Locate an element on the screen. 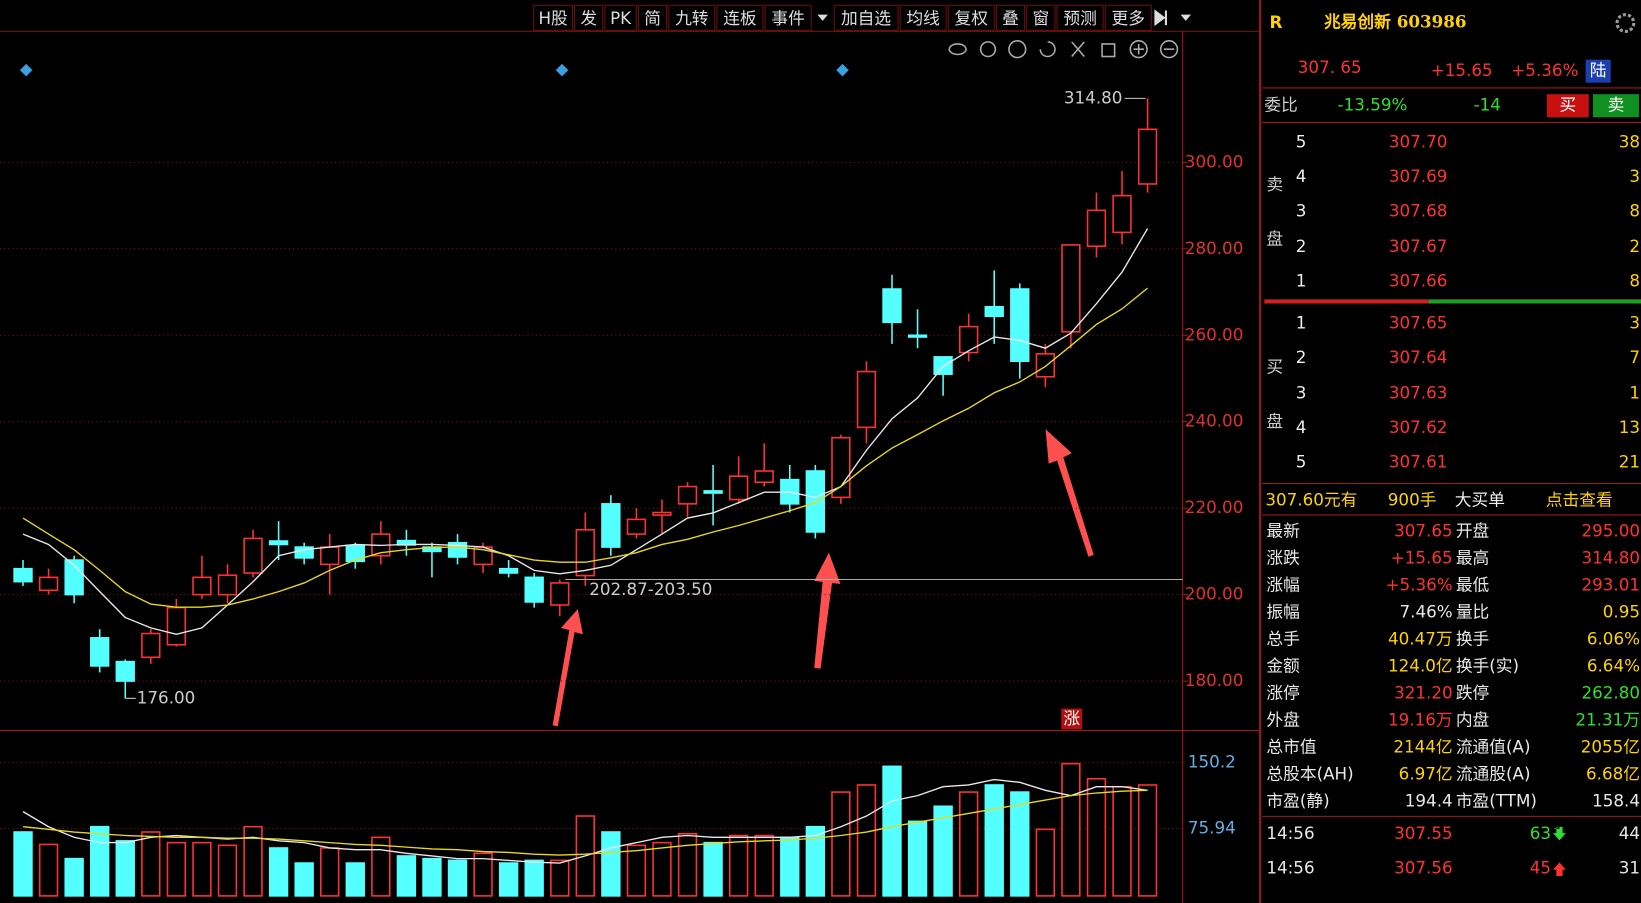 The height and width of the screenshot is (903, 1641). stat-label: 金额 is located at coordinates (1283, 666).